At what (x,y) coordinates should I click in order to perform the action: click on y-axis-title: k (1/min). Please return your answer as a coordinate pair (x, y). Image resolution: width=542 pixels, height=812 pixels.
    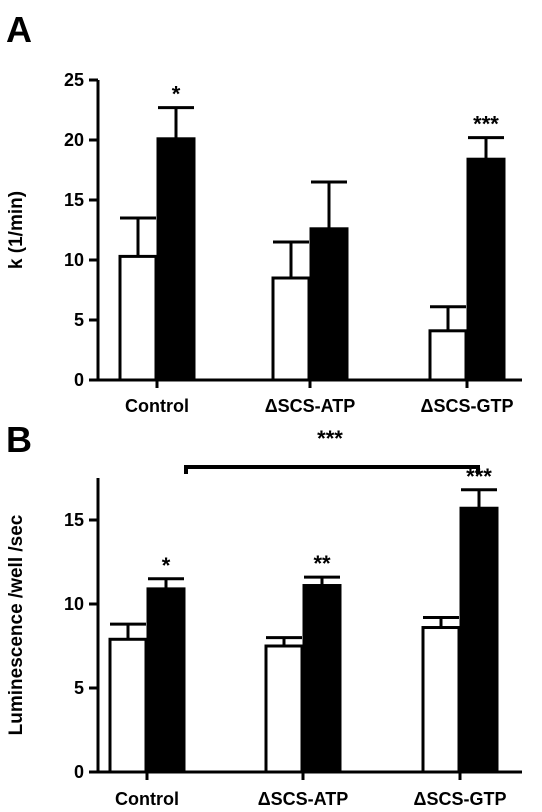
    Looking at the image, I should click on (16, 230).